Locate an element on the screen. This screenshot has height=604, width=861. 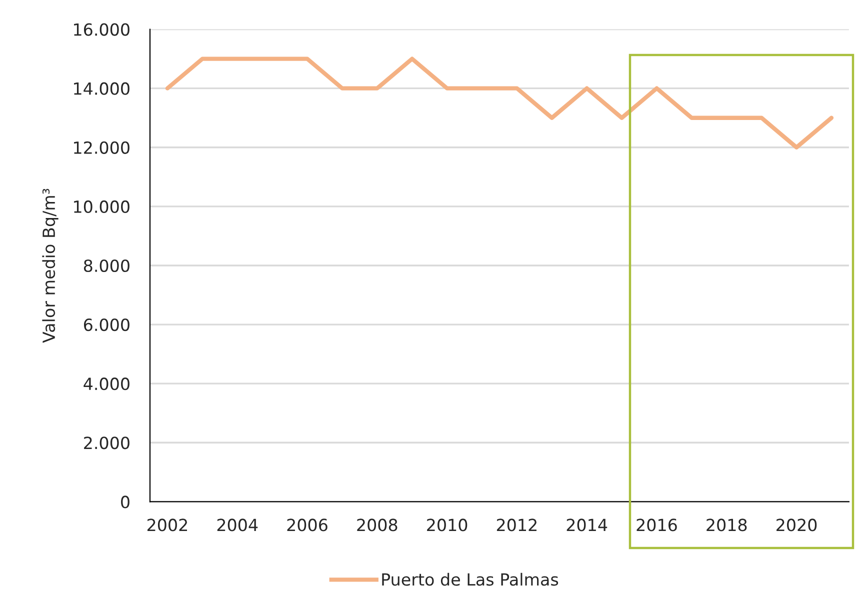
x-tick-label: 2010 is located at coordinates (447, 525).